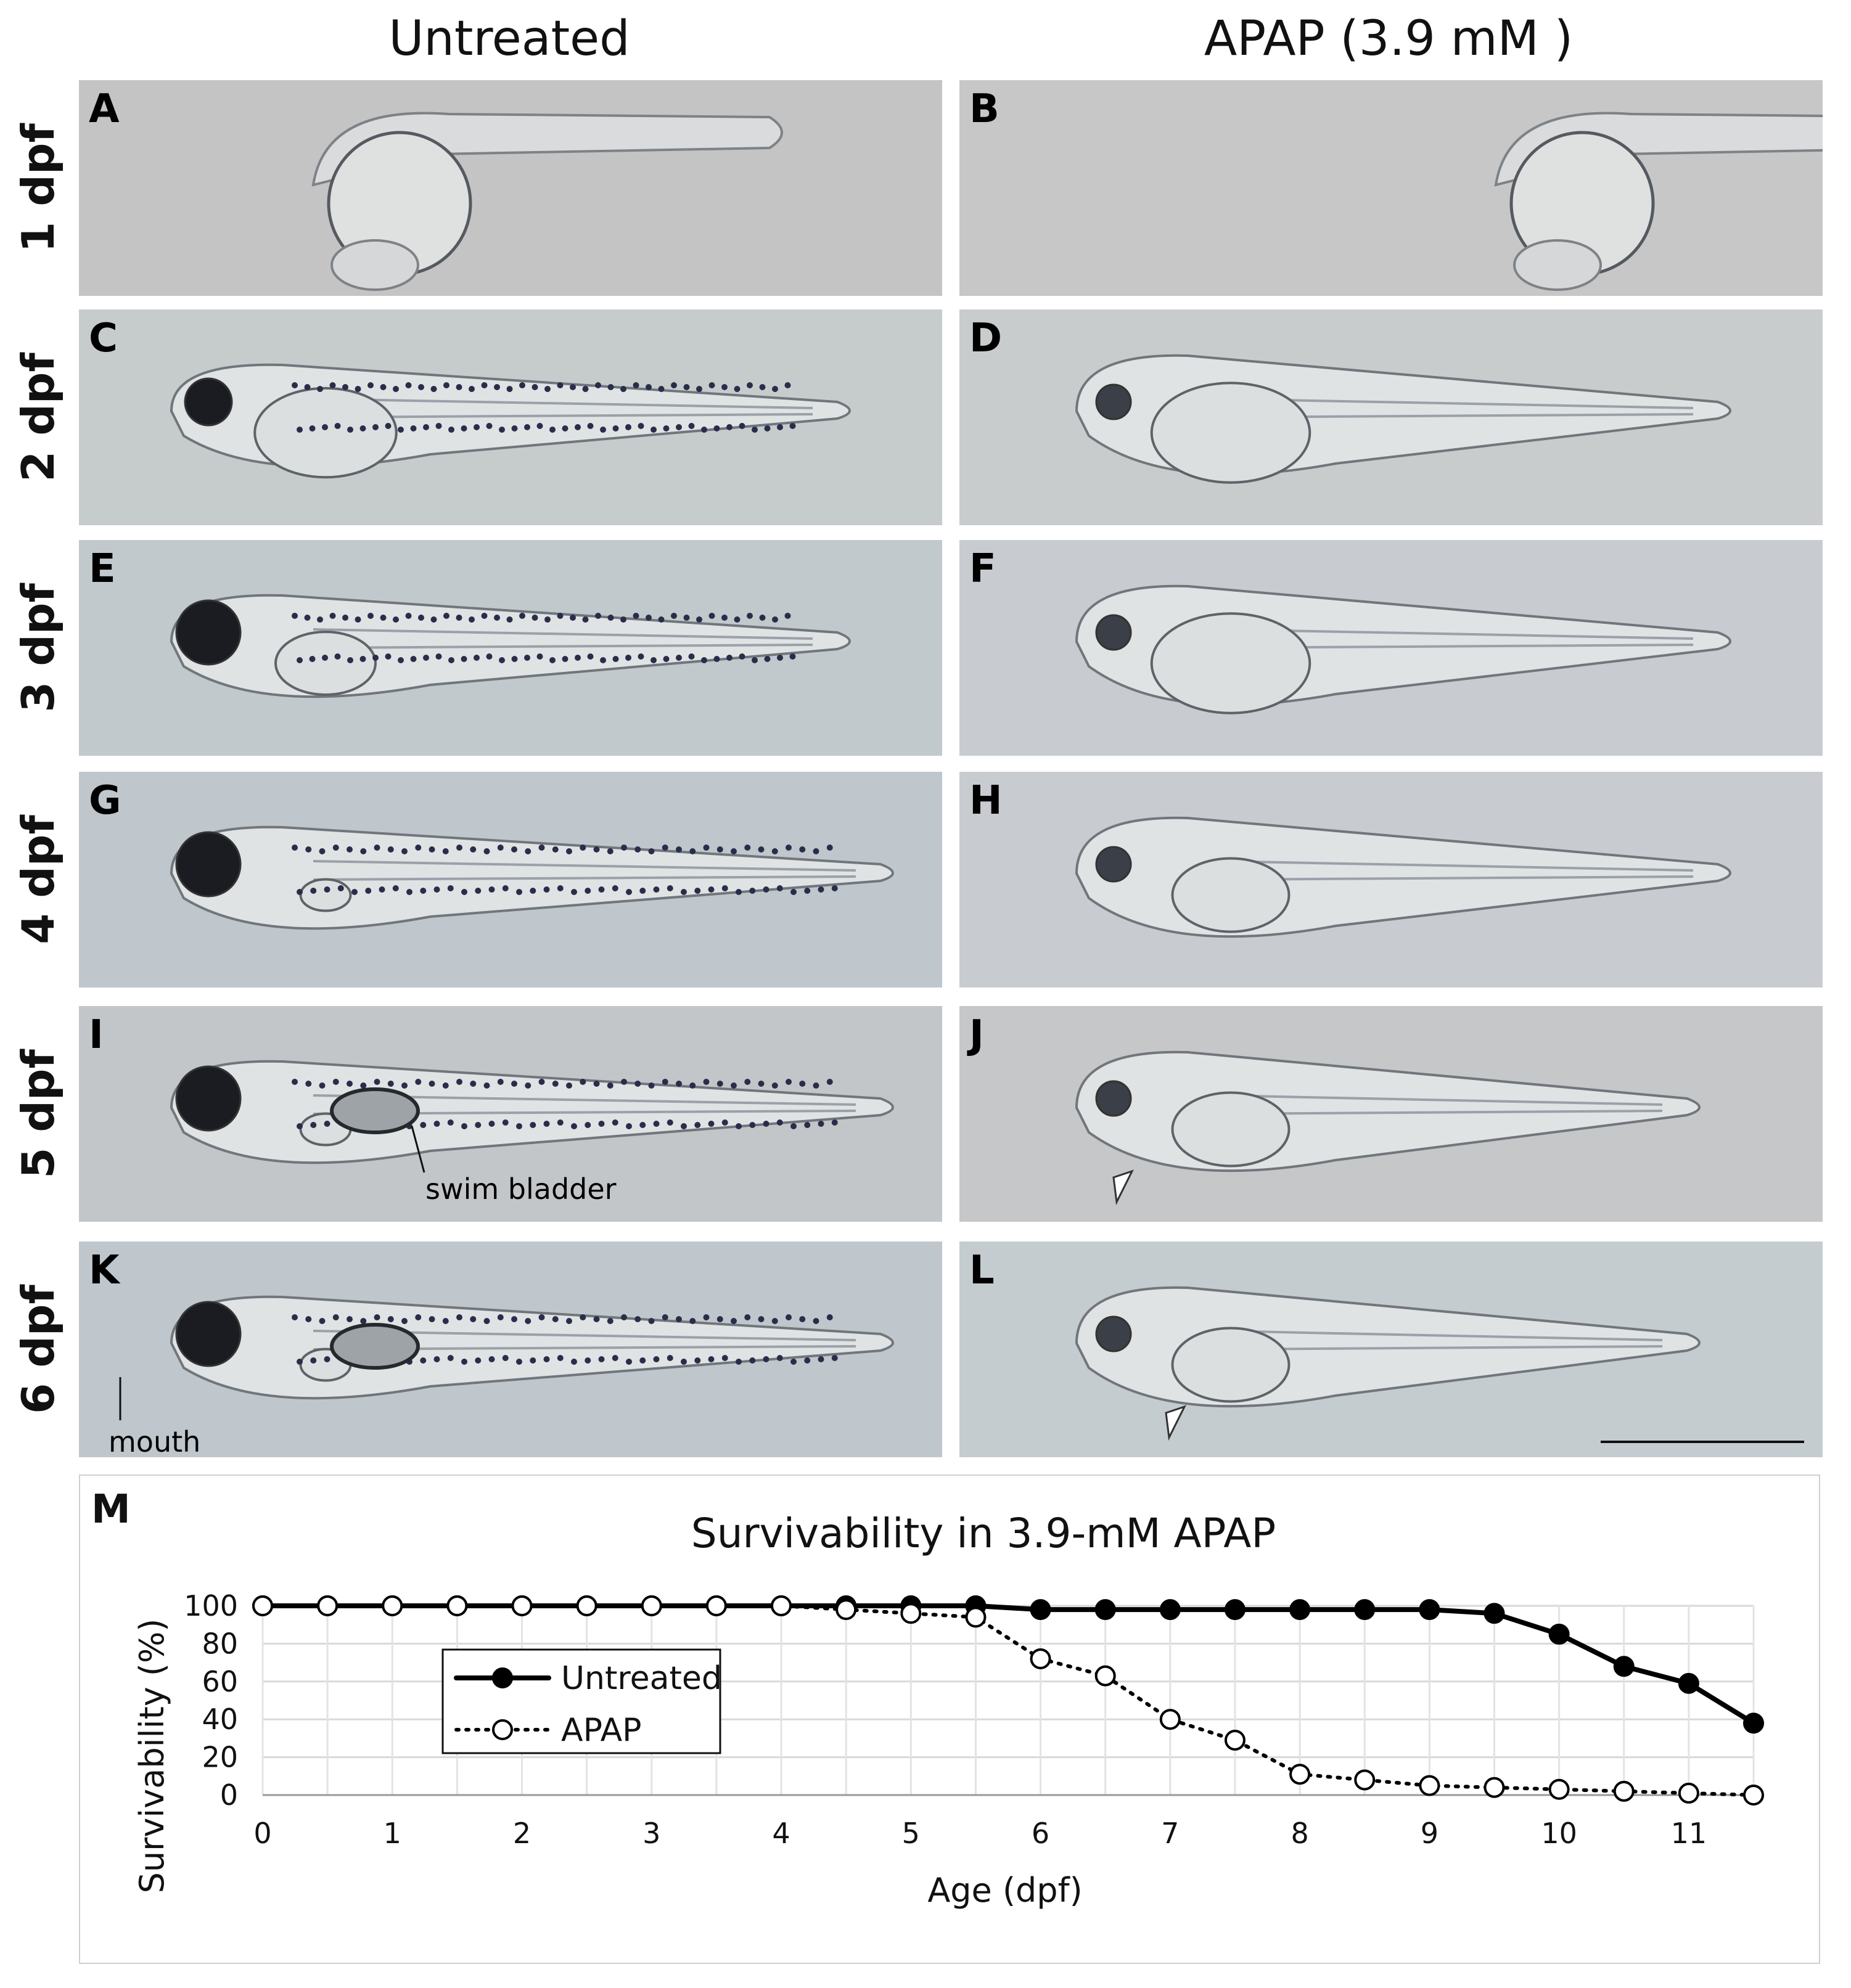  What do you see at coordinates (1389, 39) in the screenshot?
I see `column-heading-apap: APAP (3.9 mM )` at bounding box center [1389, 39].